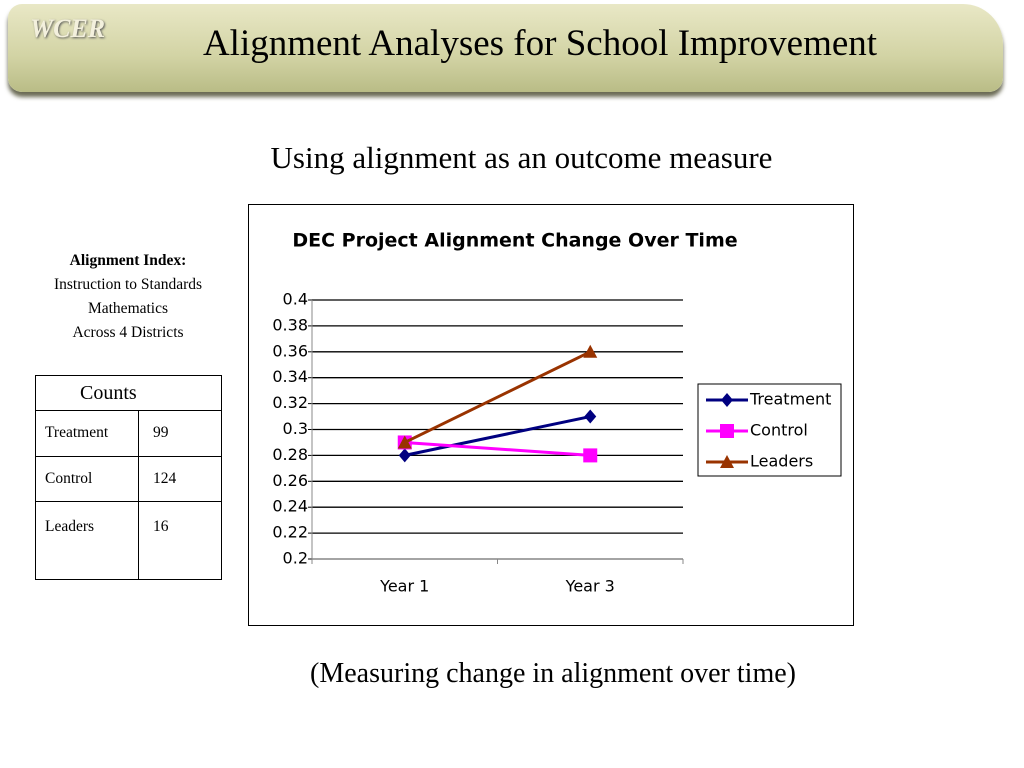 The image size is (1024, 768). Describe the element at coordinates (290, 376) in the screenshot. I see `y-tick-label: 0.34` at that location.